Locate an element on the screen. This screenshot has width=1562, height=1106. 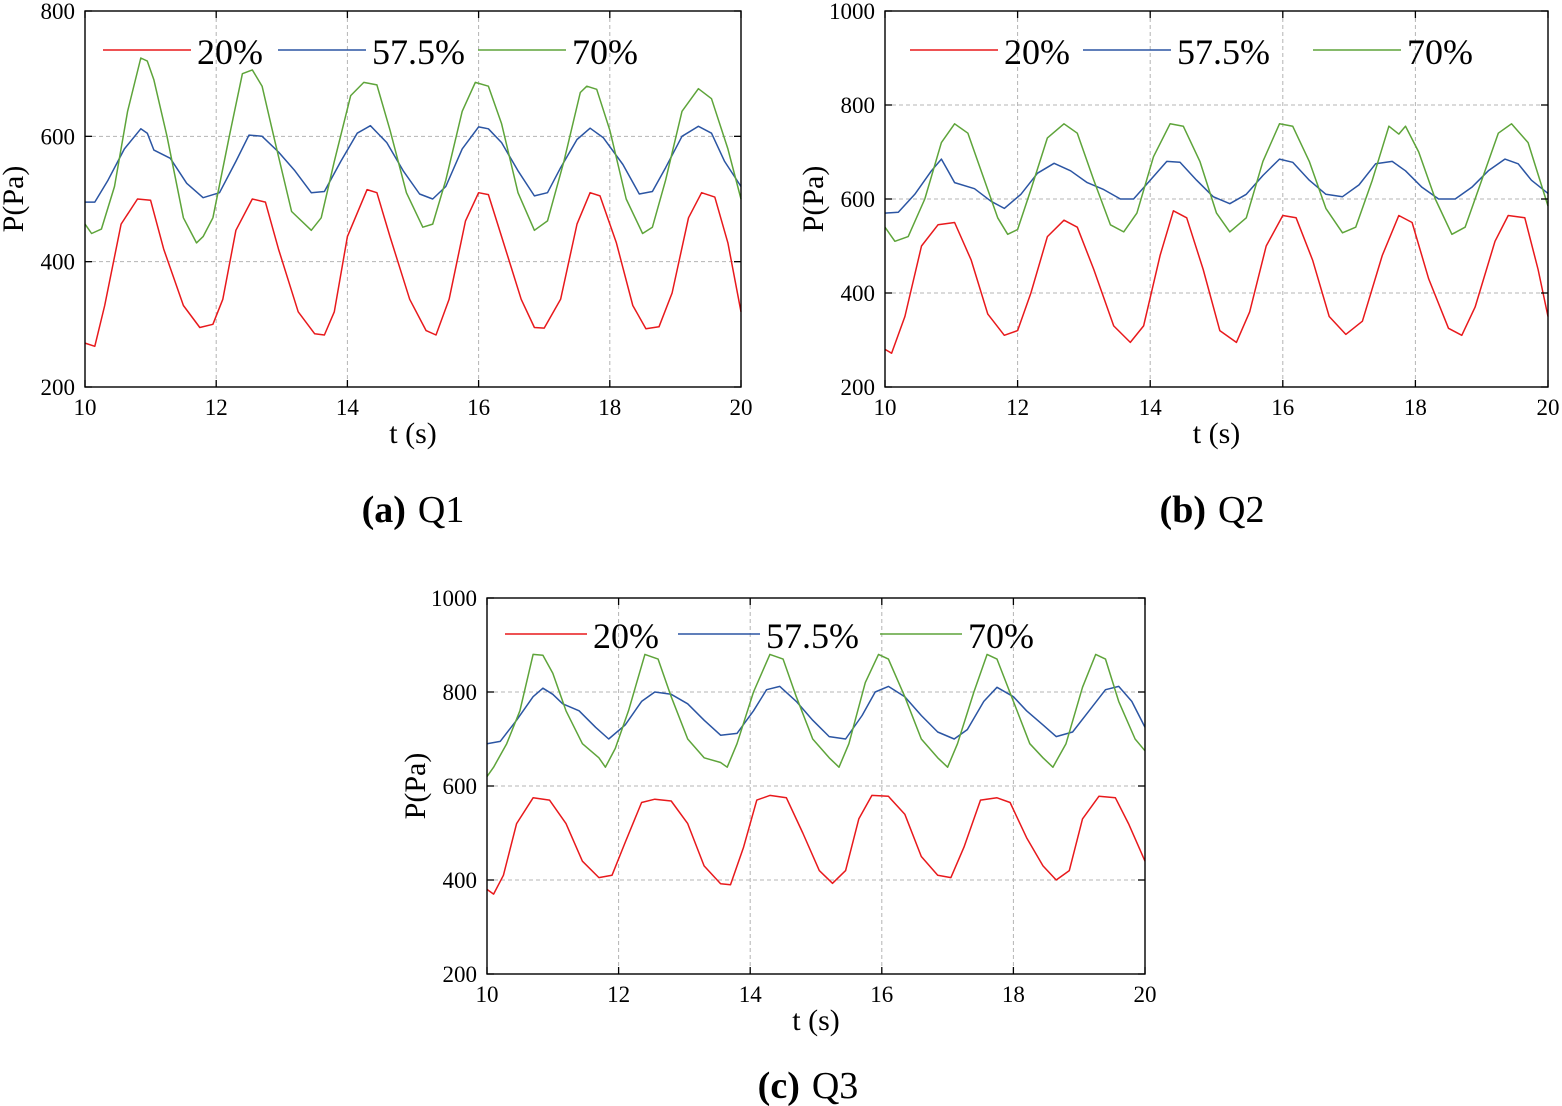
panel-caption: (b) Q2 is located at coordinates (1212, 510).